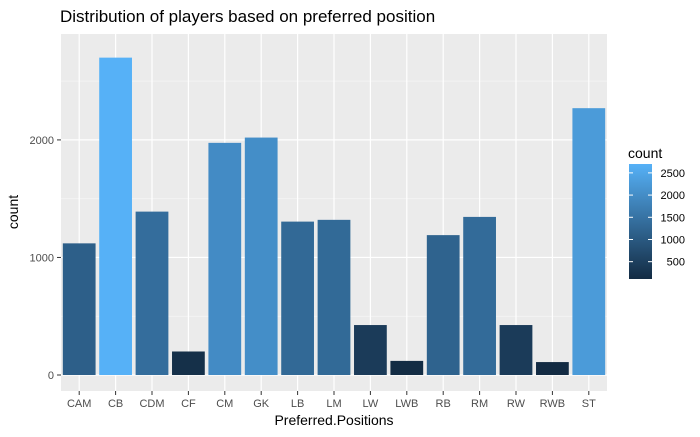 The image size is (700, 437). What do you see at coordinates (79, 404) in the screenshot?
I see `x-tick-label: CAM` at bounding box center [79, 404].